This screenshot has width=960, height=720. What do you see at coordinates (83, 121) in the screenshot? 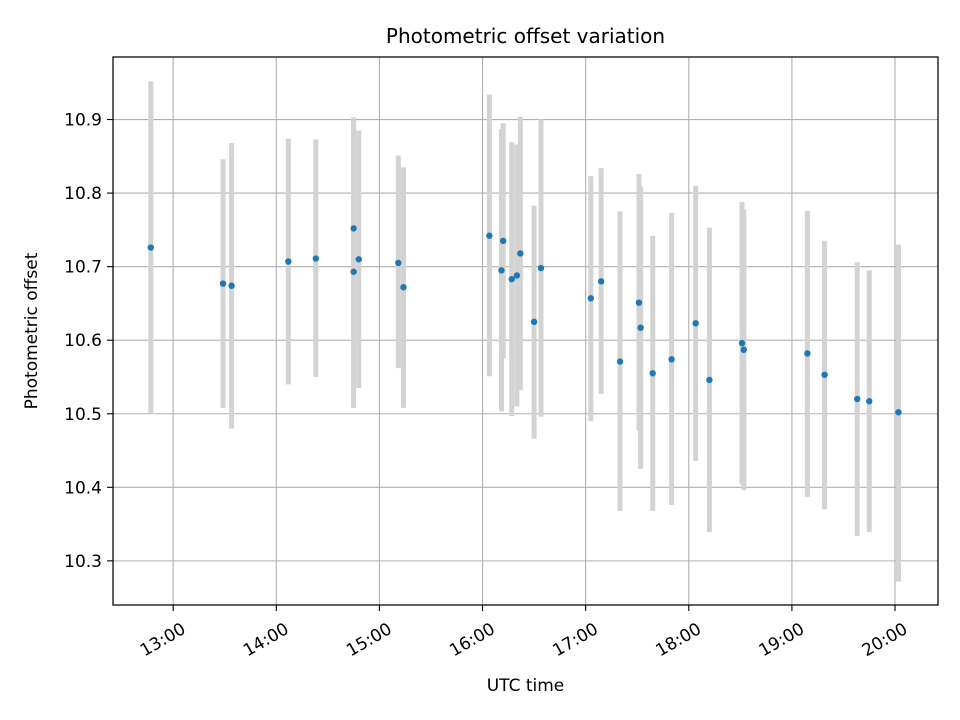
I see `y-tick-label: 10.9` at bounding box center [83, 121].